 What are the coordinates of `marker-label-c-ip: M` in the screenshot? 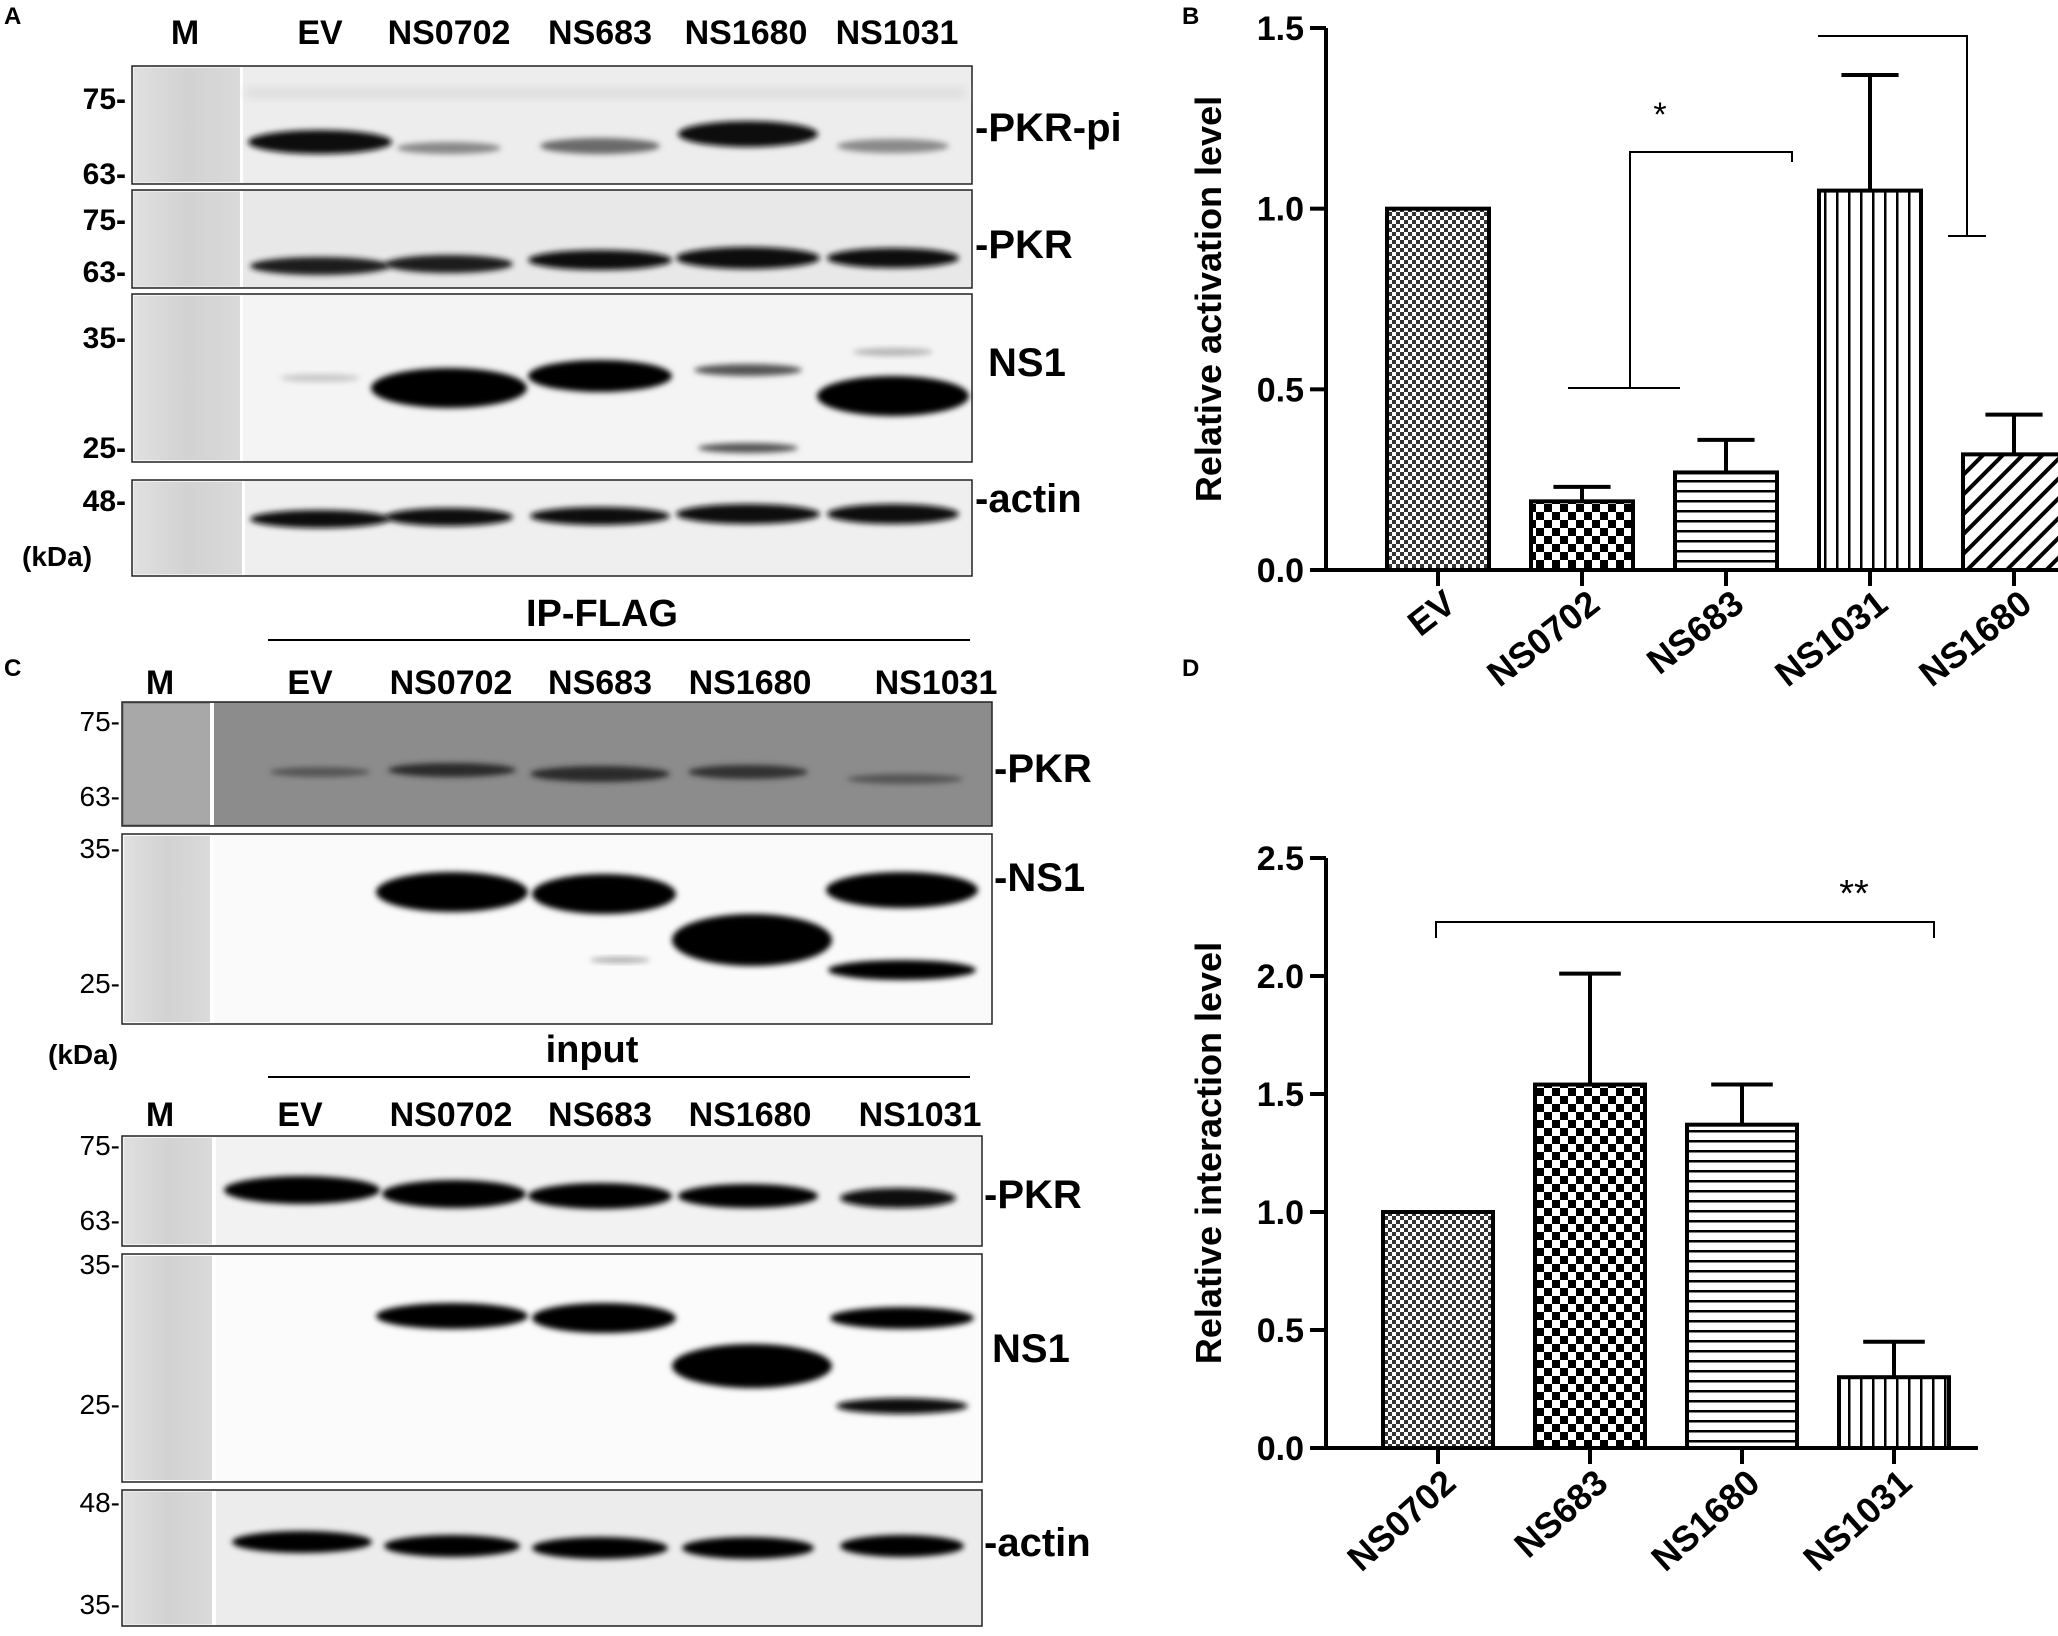 It's located at (160, 683).